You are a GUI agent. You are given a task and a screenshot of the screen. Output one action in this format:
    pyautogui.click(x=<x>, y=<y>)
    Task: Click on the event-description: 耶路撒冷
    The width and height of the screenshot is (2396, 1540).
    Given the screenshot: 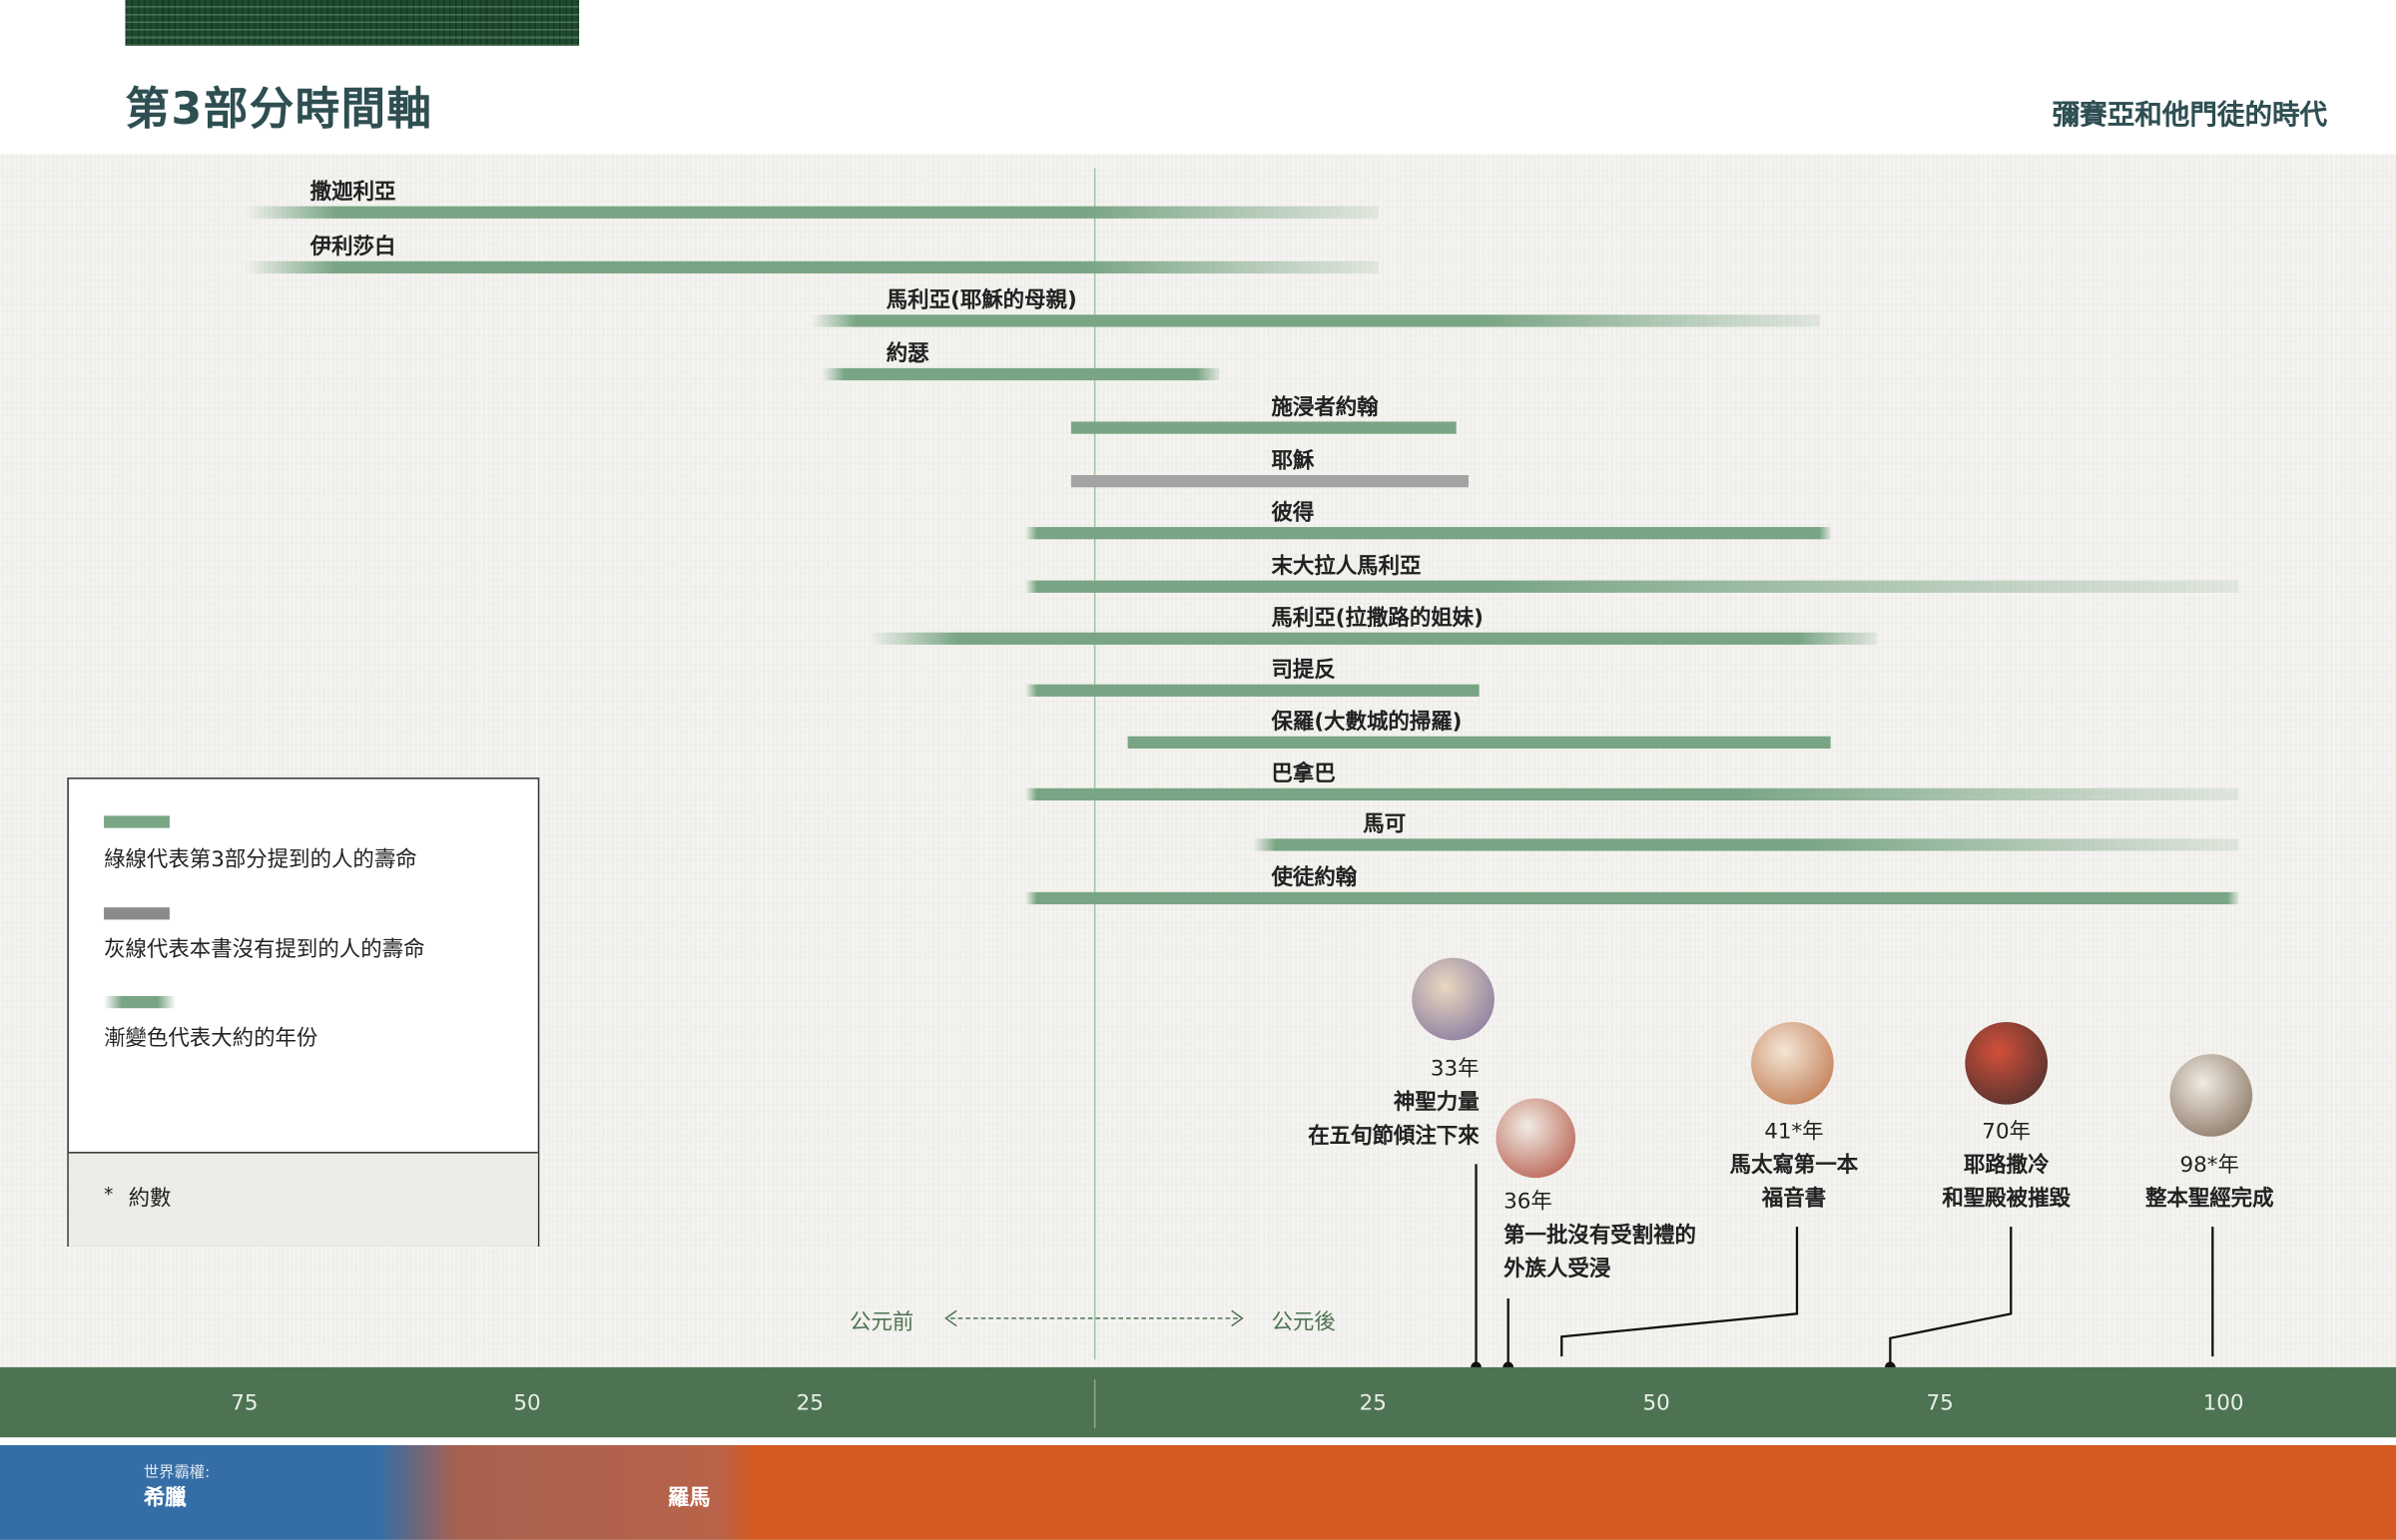 What is the action you would take?
    pyautogui.click(x=2006, y=1166)
    